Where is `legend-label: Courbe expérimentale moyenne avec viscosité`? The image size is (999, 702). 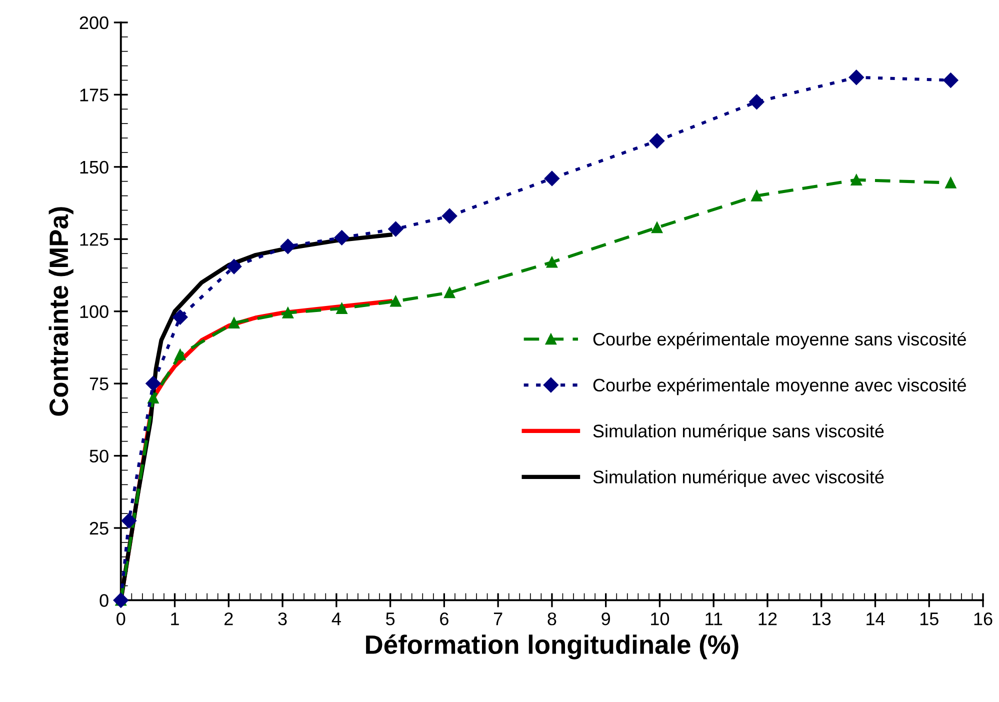
legend-label: Courbe expérimentale moyenne avec viscosité is located at coordinates (779, 387).